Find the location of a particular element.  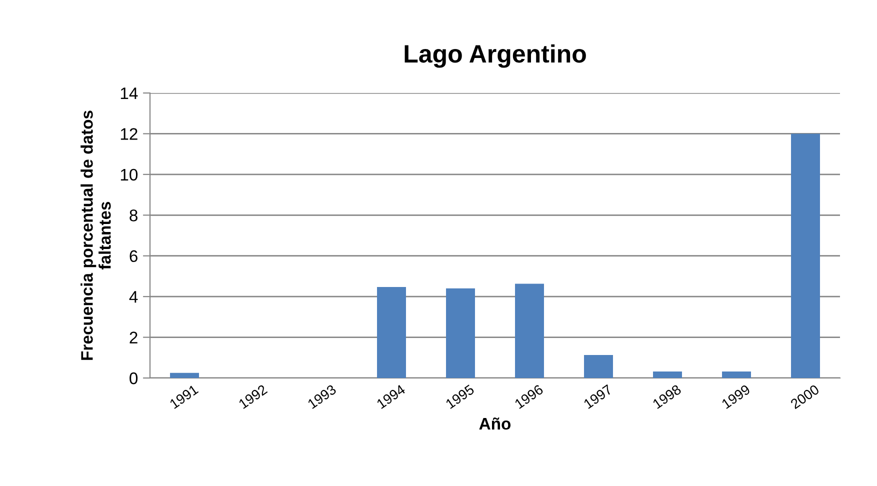

x-tick-label: 1991 is located at coordinates (184, 397).